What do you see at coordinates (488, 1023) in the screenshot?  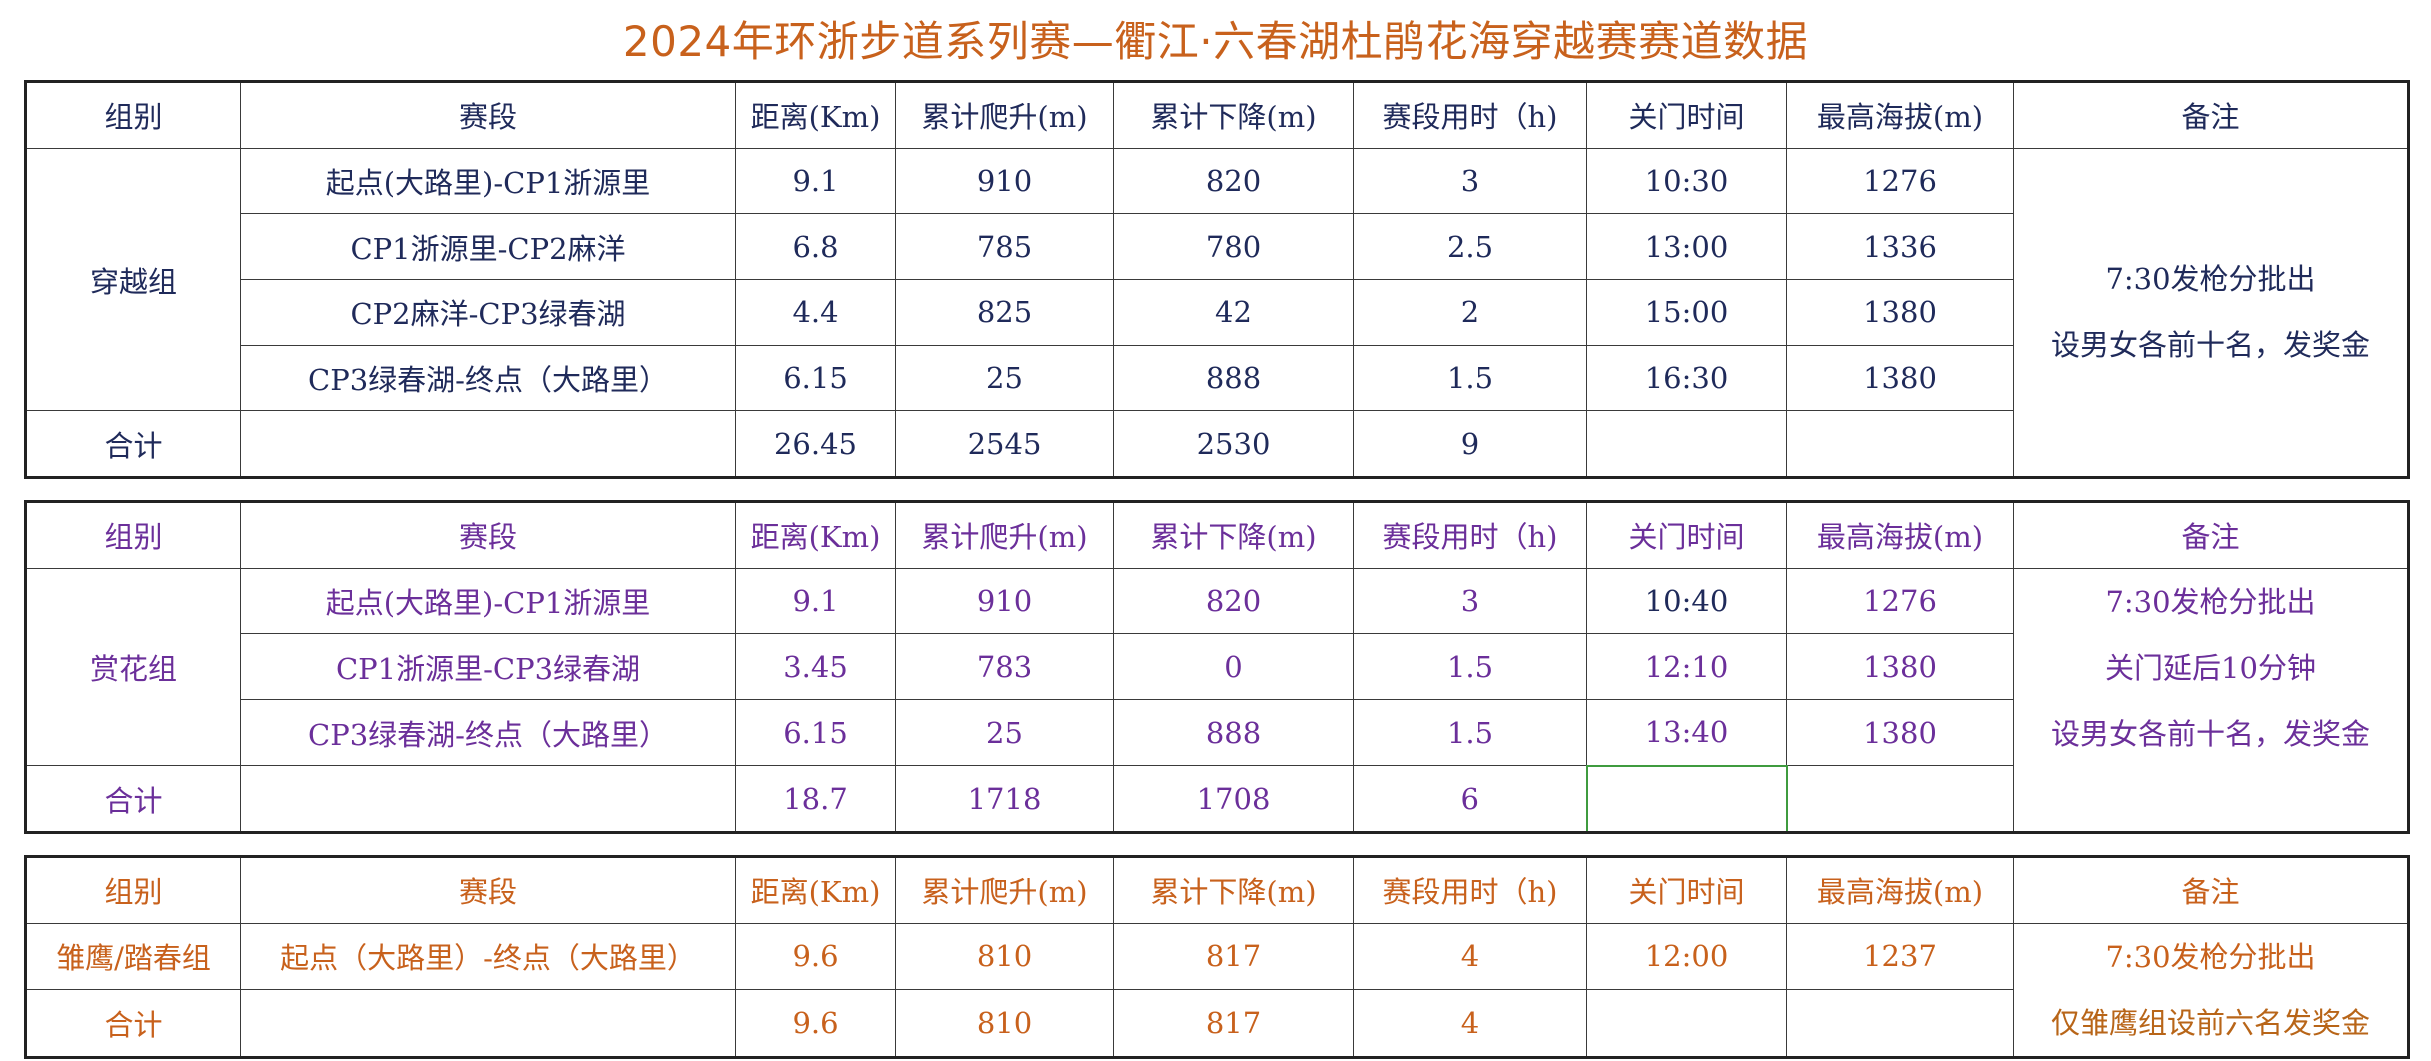 I see `total-segment-empty` at bounding box center [488, 1023].